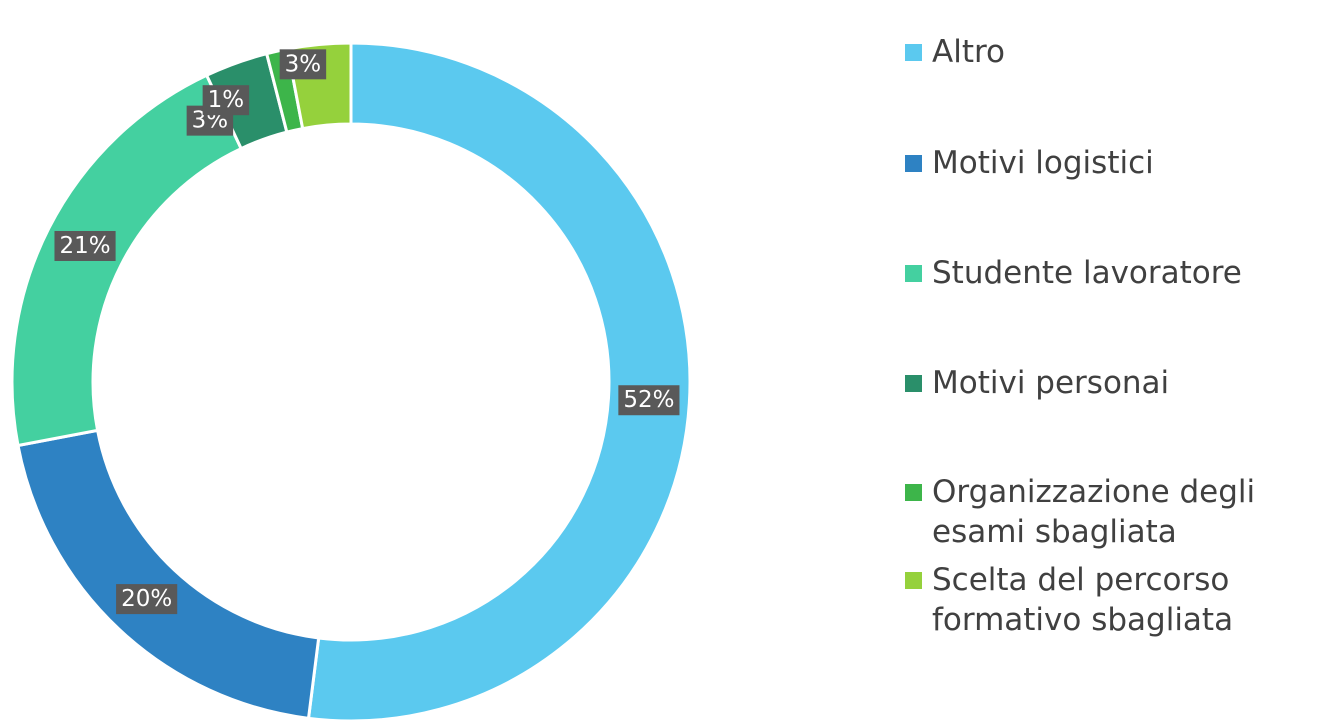 The height and width of the screenshot is (722, 1332). I want to click on legend-label: Studente lavoratore, so click(1087, 273).